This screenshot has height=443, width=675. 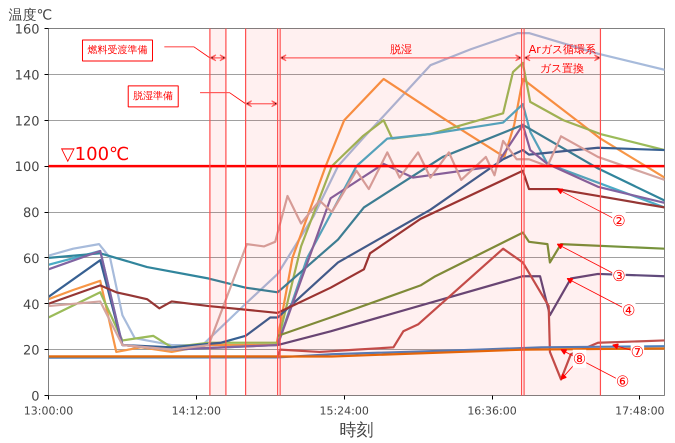 I want to click on x-tick-label: 14:12:00, so click(x=197, y=411).